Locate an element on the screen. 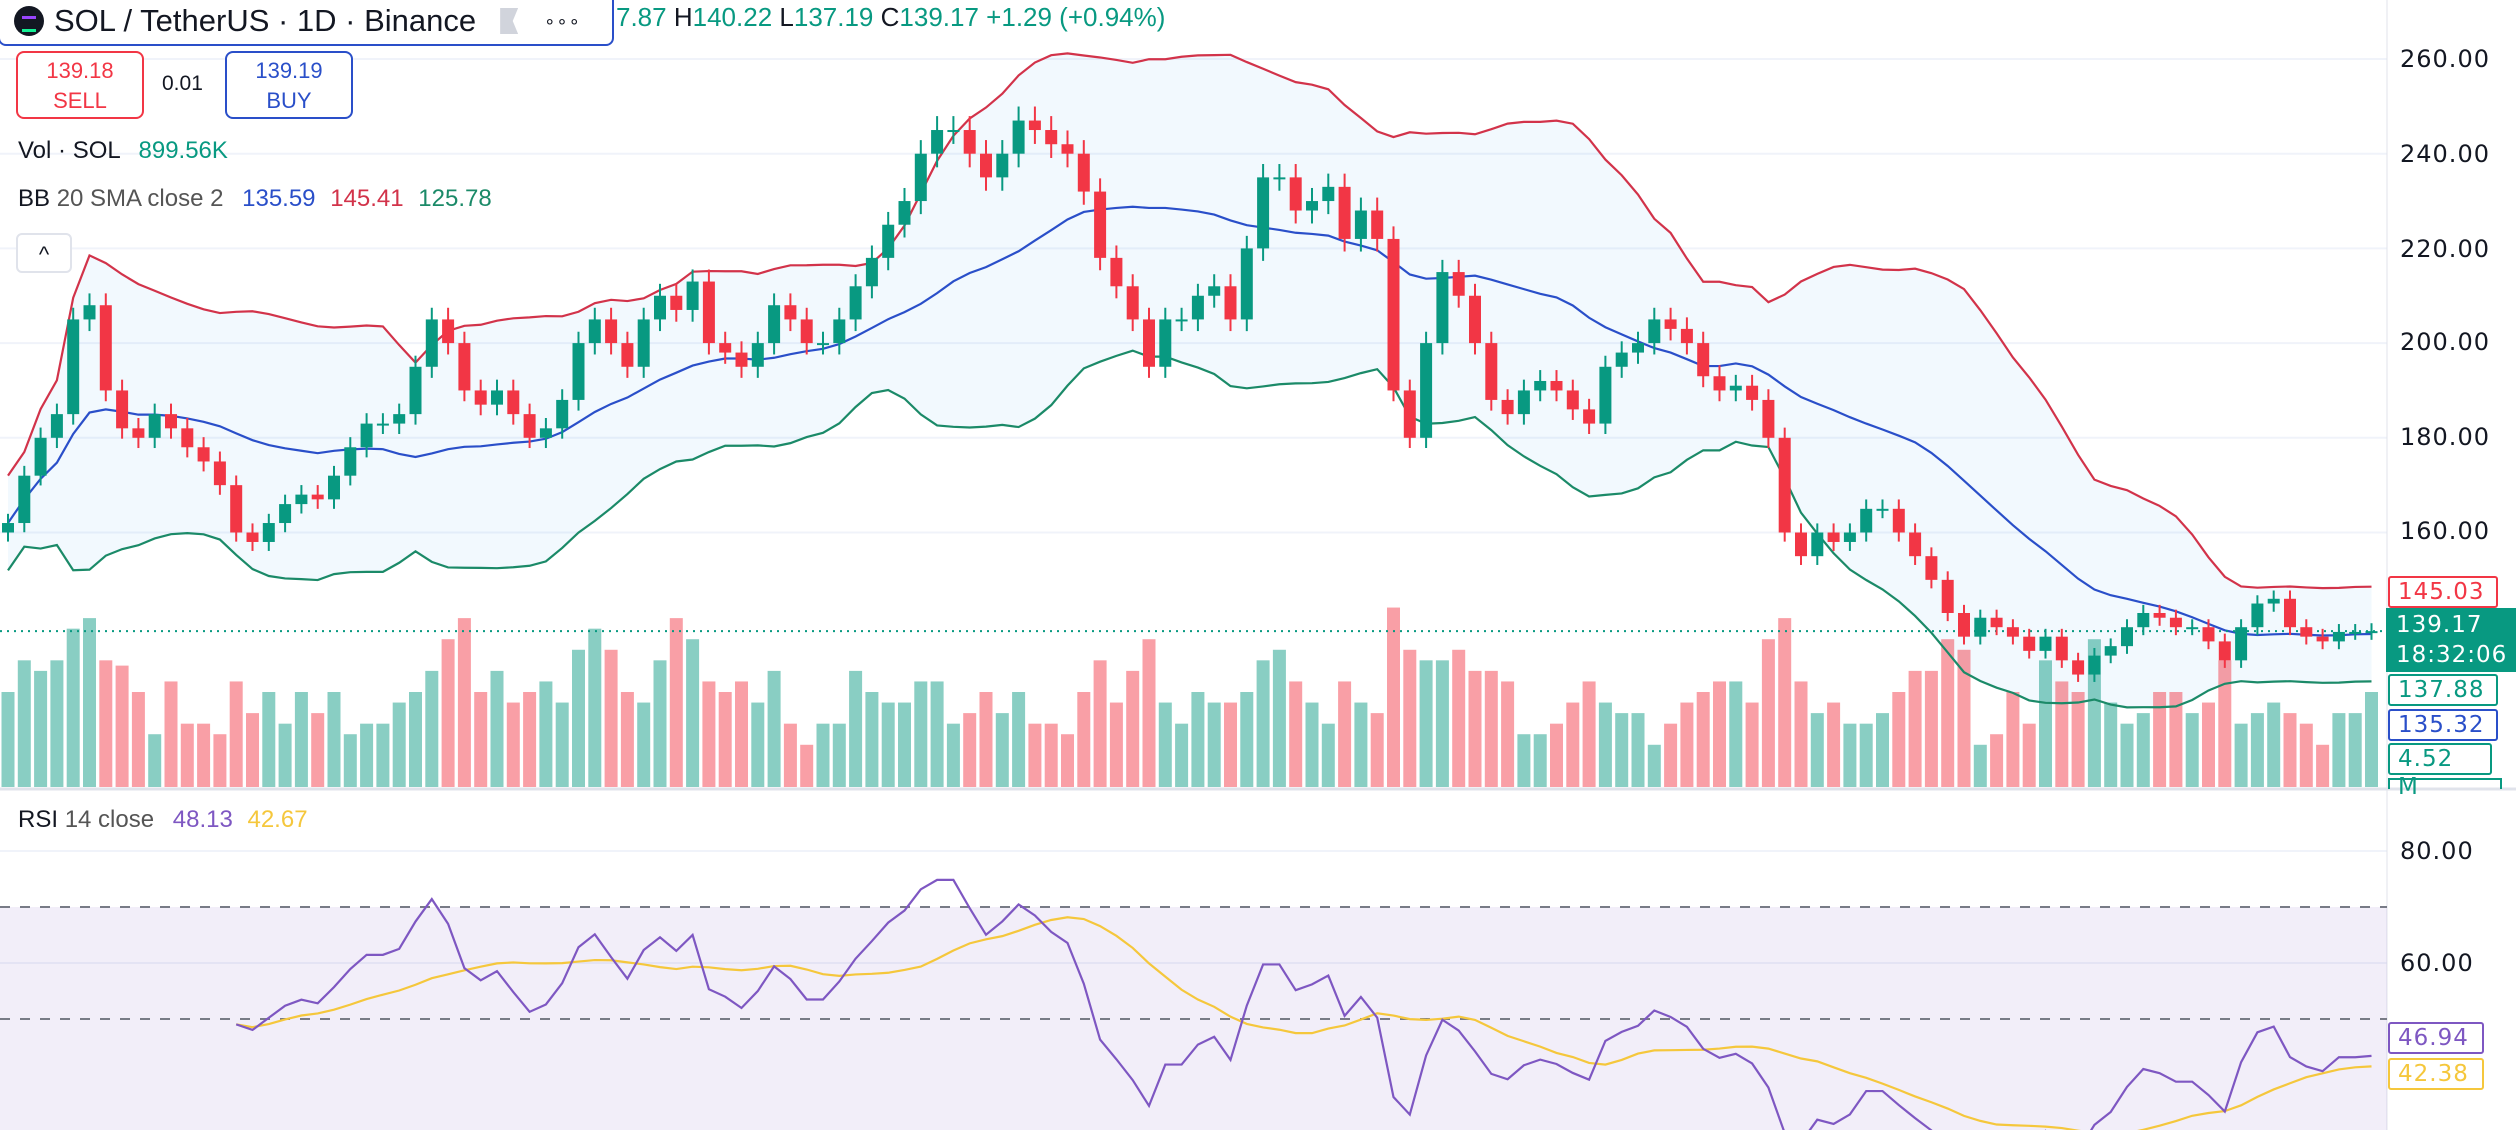 Image resolution: width=2516 pixels, height=1130 pixels. rsi-legend: RSI 14 close 48.13 42.67 is located at coordinates (163, 820).